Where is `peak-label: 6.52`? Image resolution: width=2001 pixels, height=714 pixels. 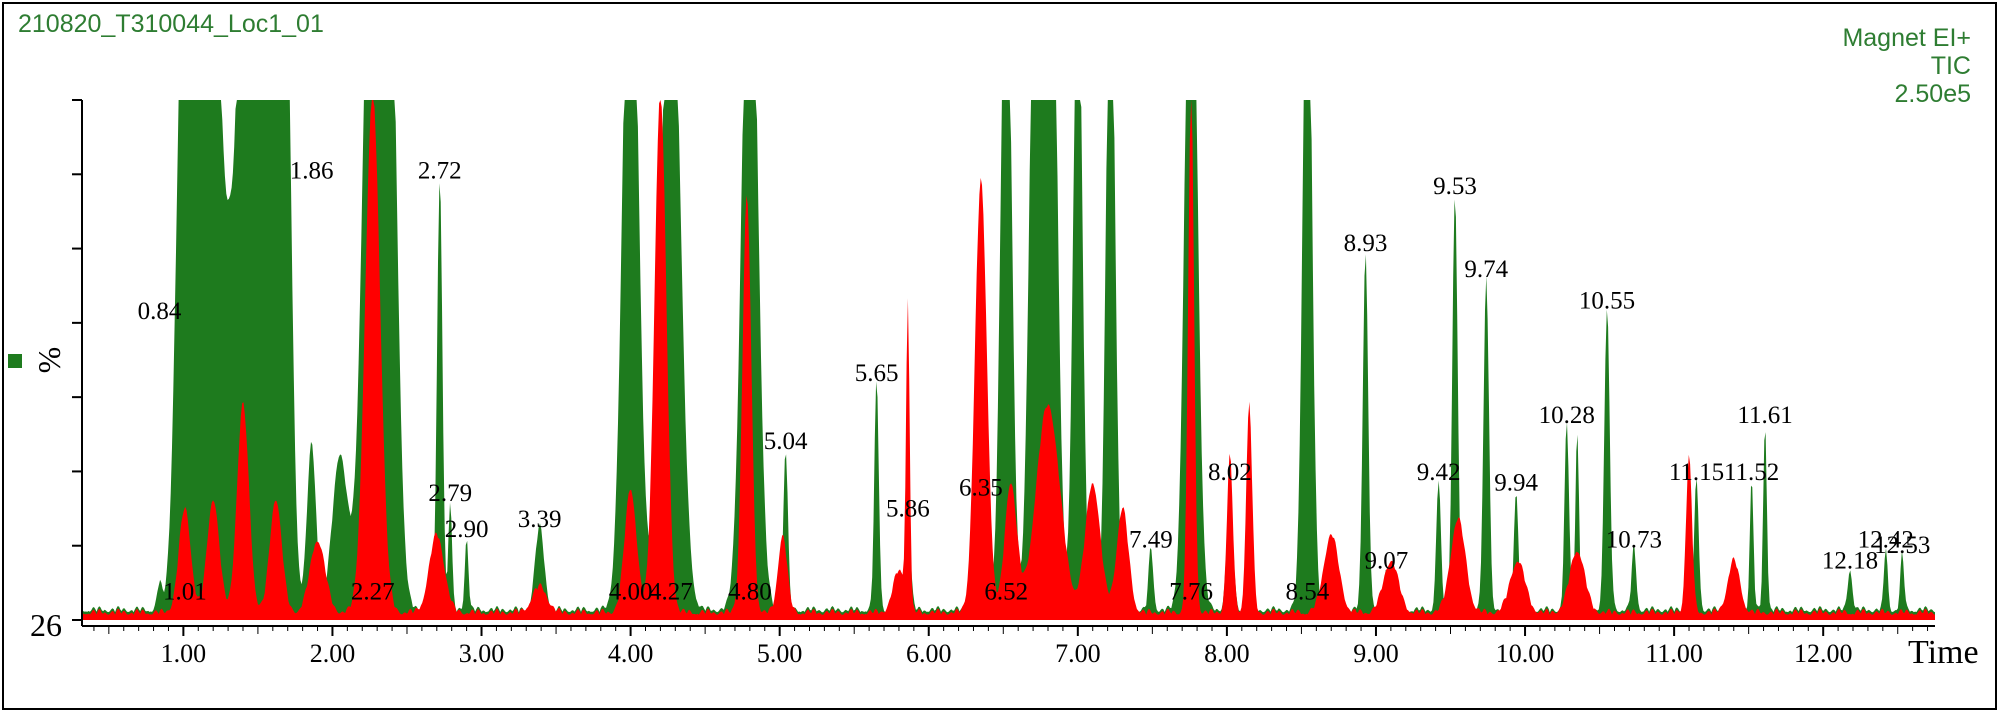
peak-label: 6.52 is located at coordinates (1006, 592).